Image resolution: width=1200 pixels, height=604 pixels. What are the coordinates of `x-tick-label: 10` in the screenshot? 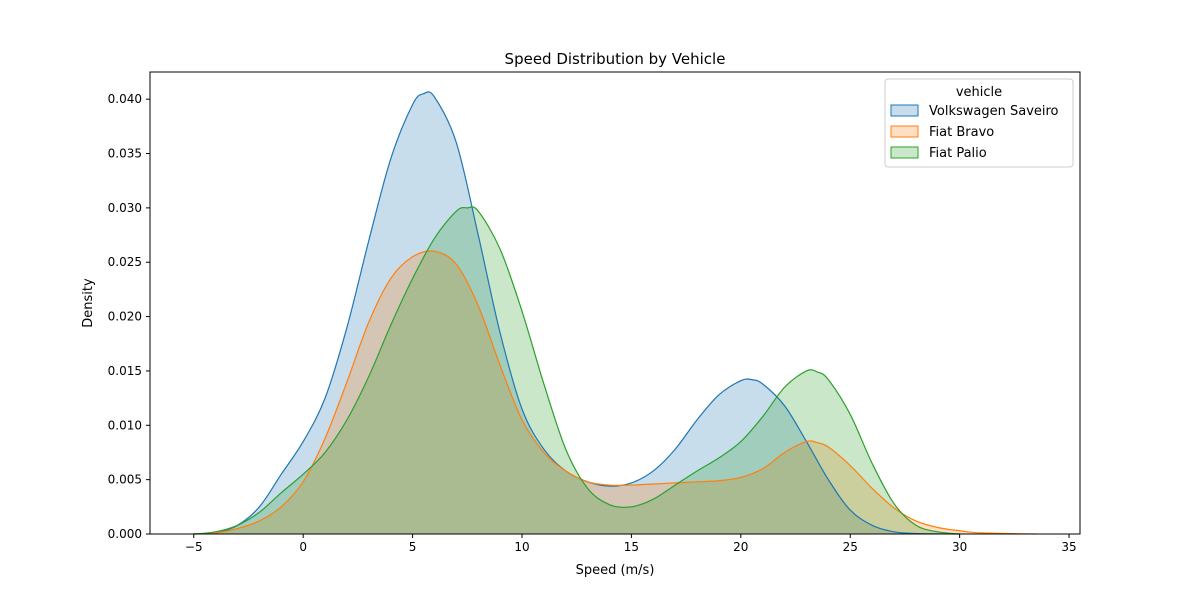 It's located at (521, 547).